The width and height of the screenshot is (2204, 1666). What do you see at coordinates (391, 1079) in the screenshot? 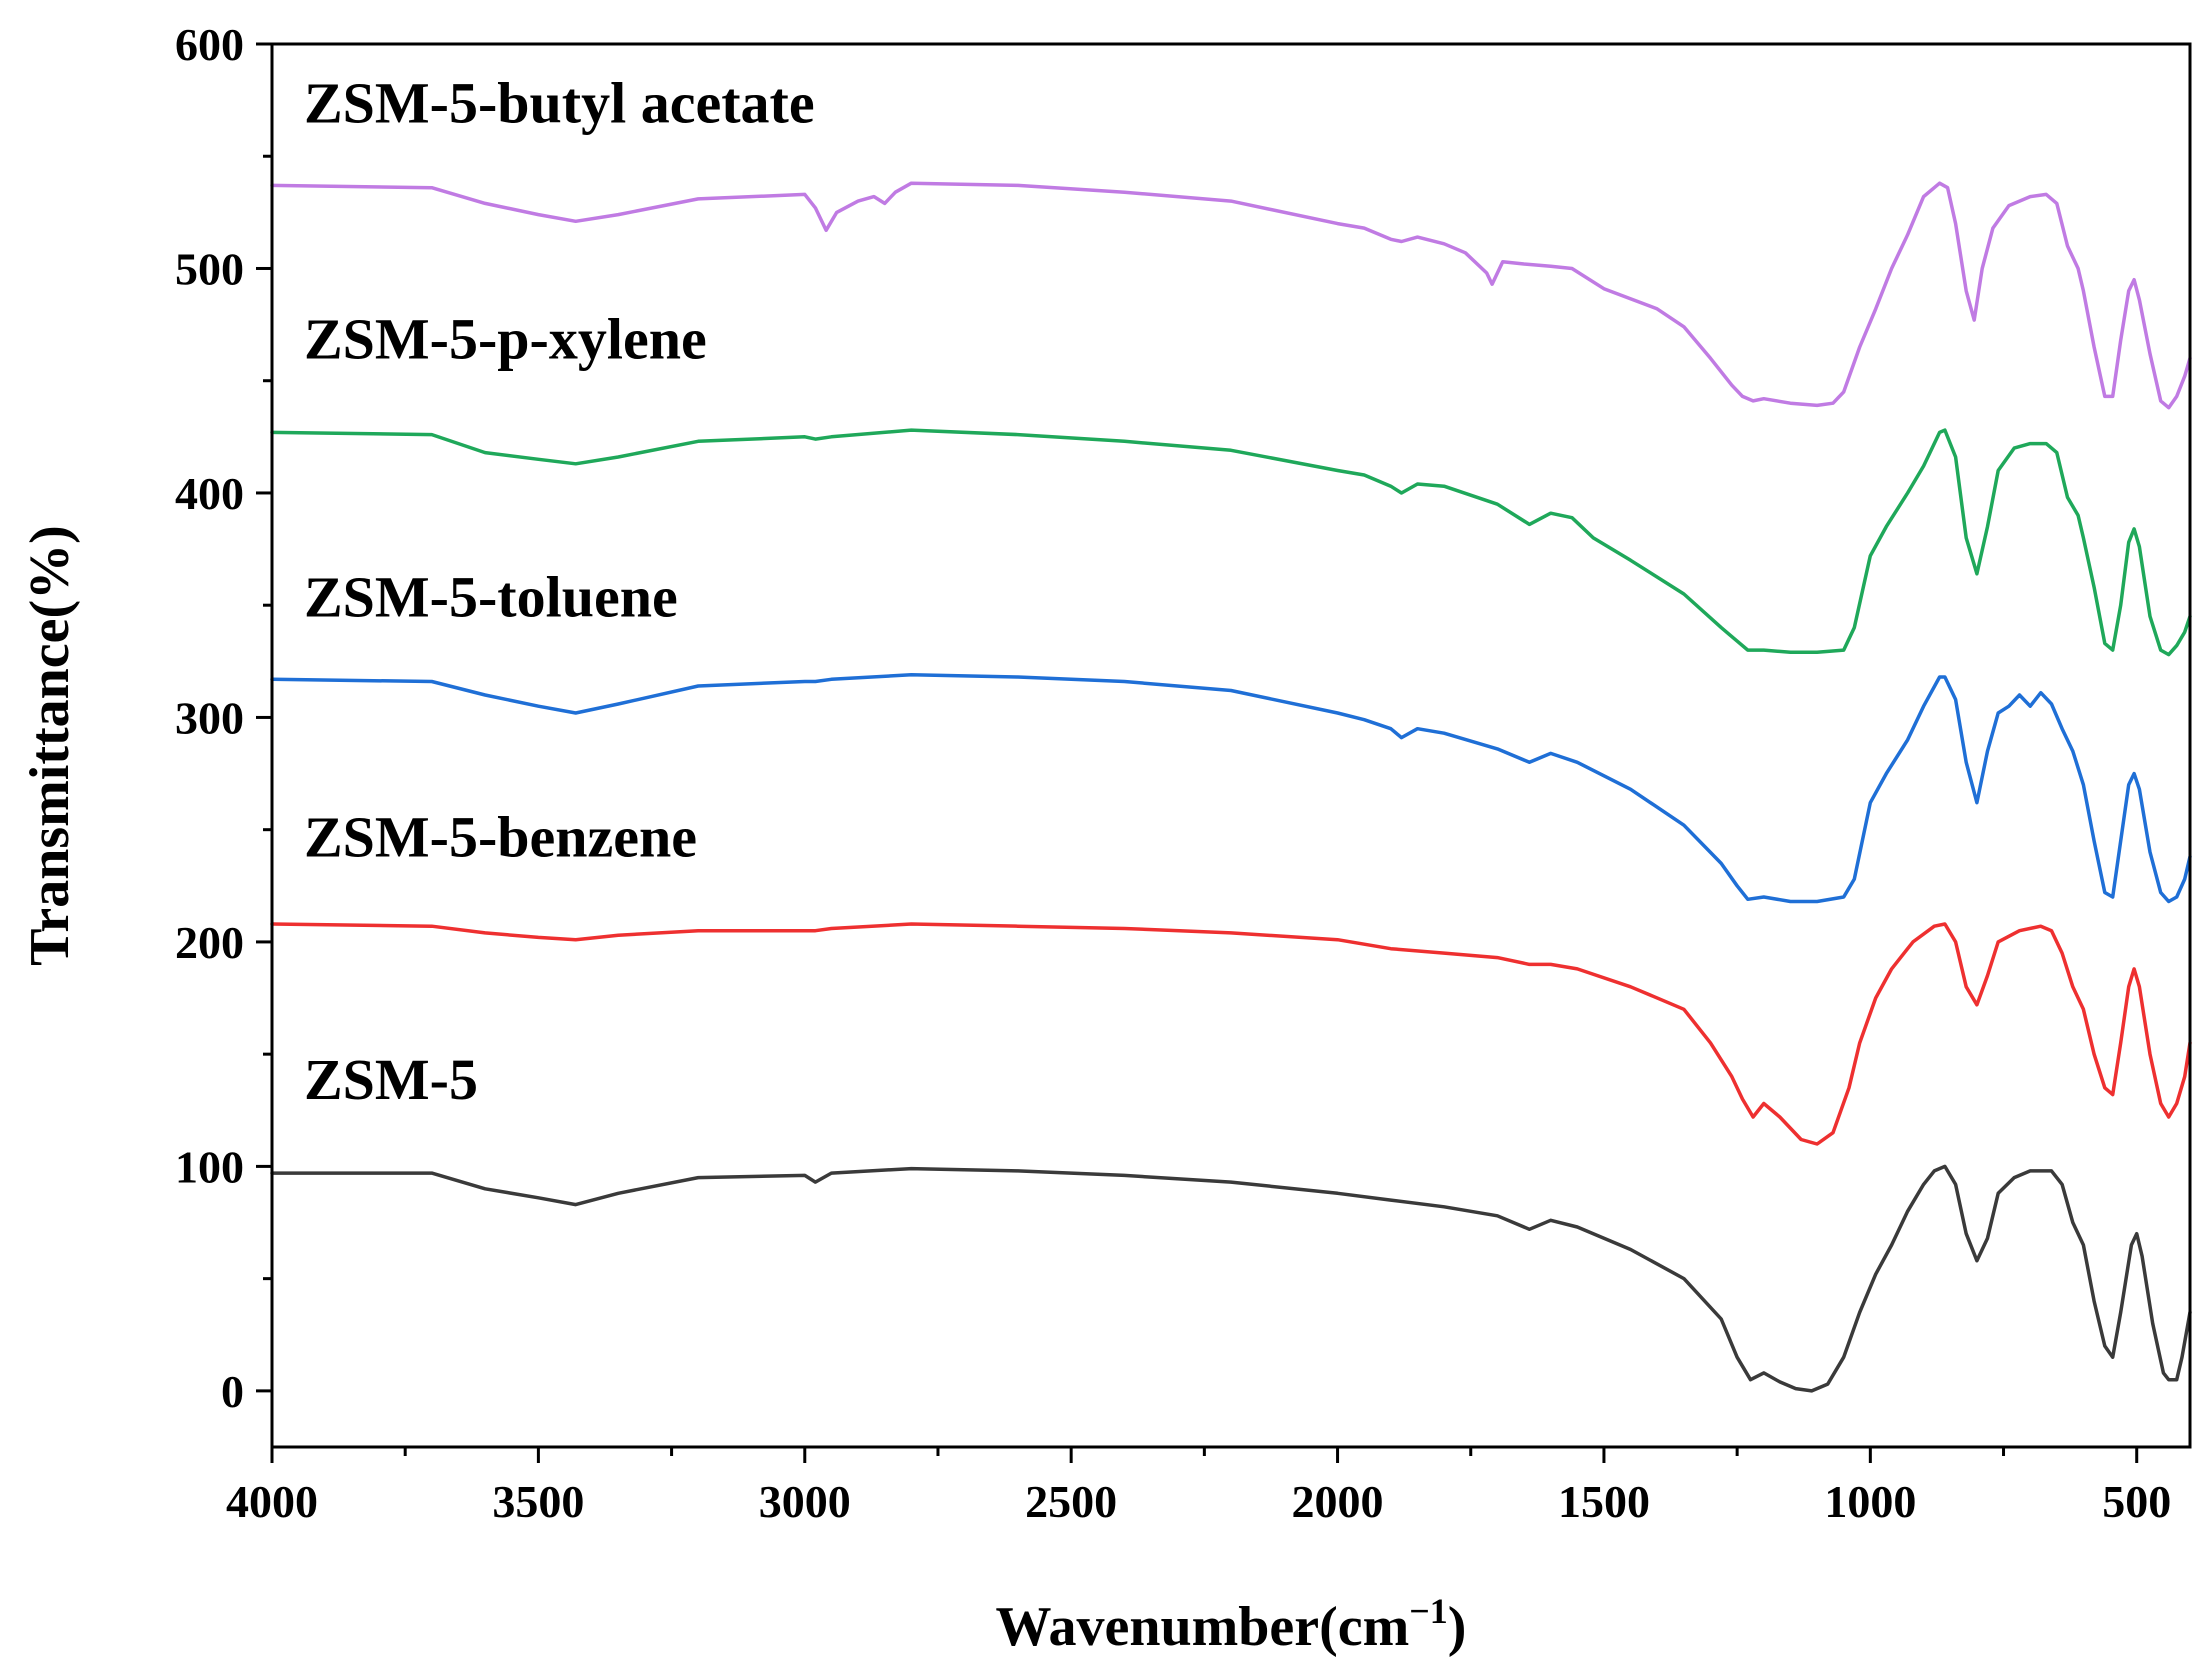
I see `series-label: ZSM-5` at bounding box center [391, 1079].